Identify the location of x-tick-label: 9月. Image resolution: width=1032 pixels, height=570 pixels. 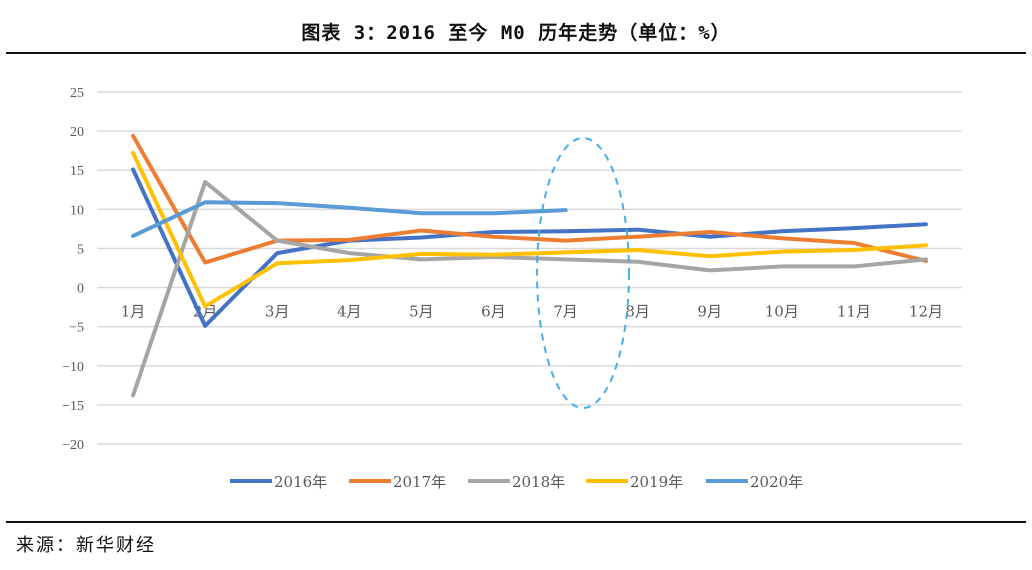
(709, 312).